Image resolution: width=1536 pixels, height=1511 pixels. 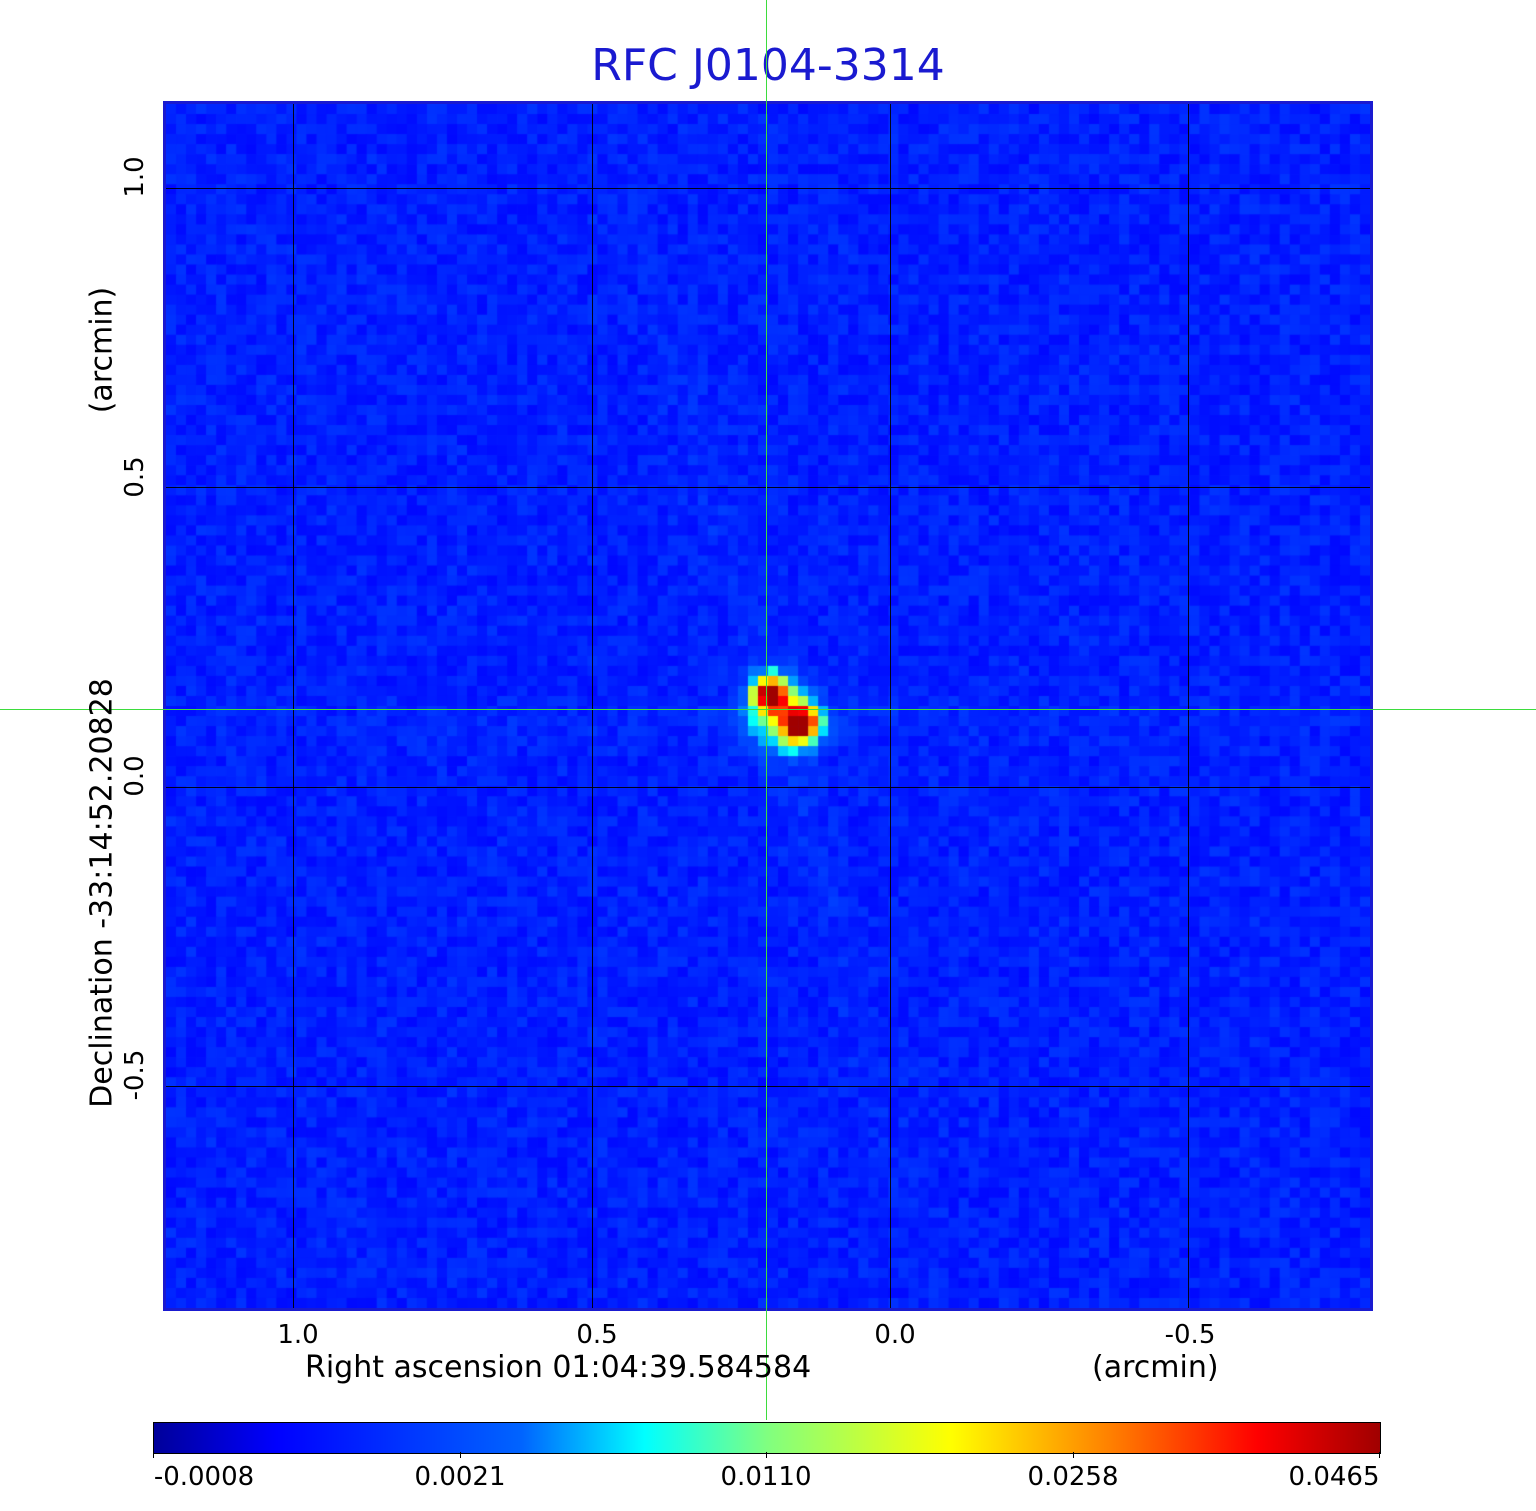 What do you see at coordinates (768, 65) in the screenshot?
I see `image-title: RFC J0104-3314` at bounding box center [768, 65].